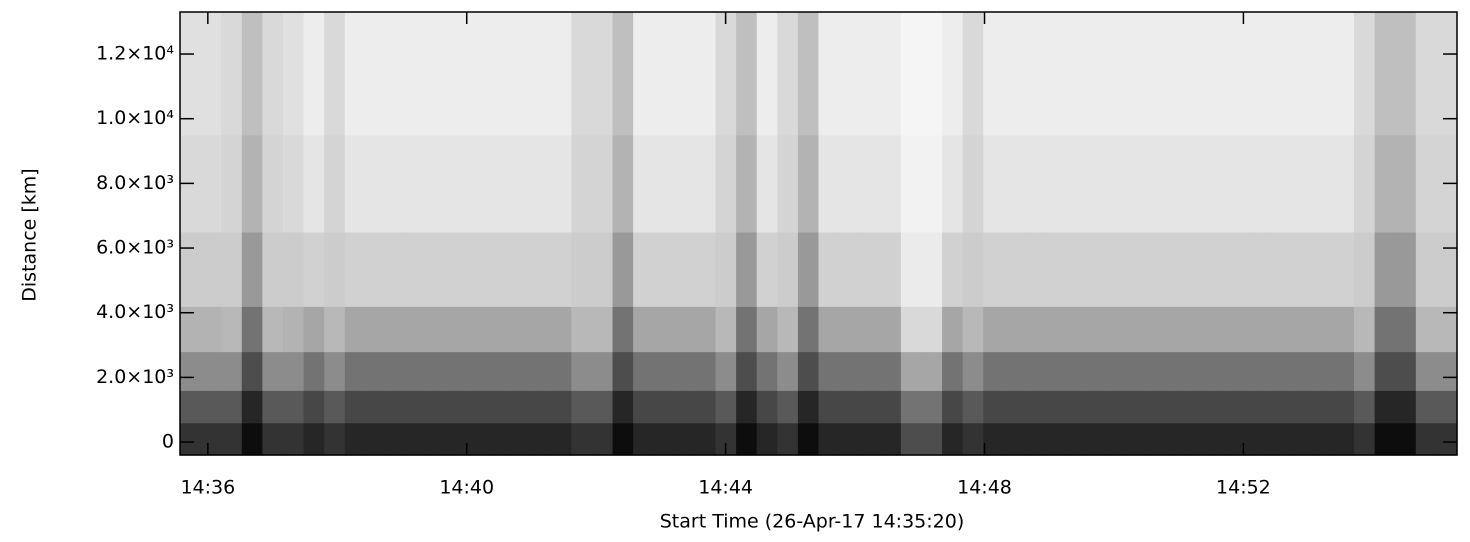 The width and height of the screenshot is (1470, 542). What do you see at coordinates (30, 234) in the screenshot?
I see `y-axis-title: Distance [km]` at bounding box center [30, 234].